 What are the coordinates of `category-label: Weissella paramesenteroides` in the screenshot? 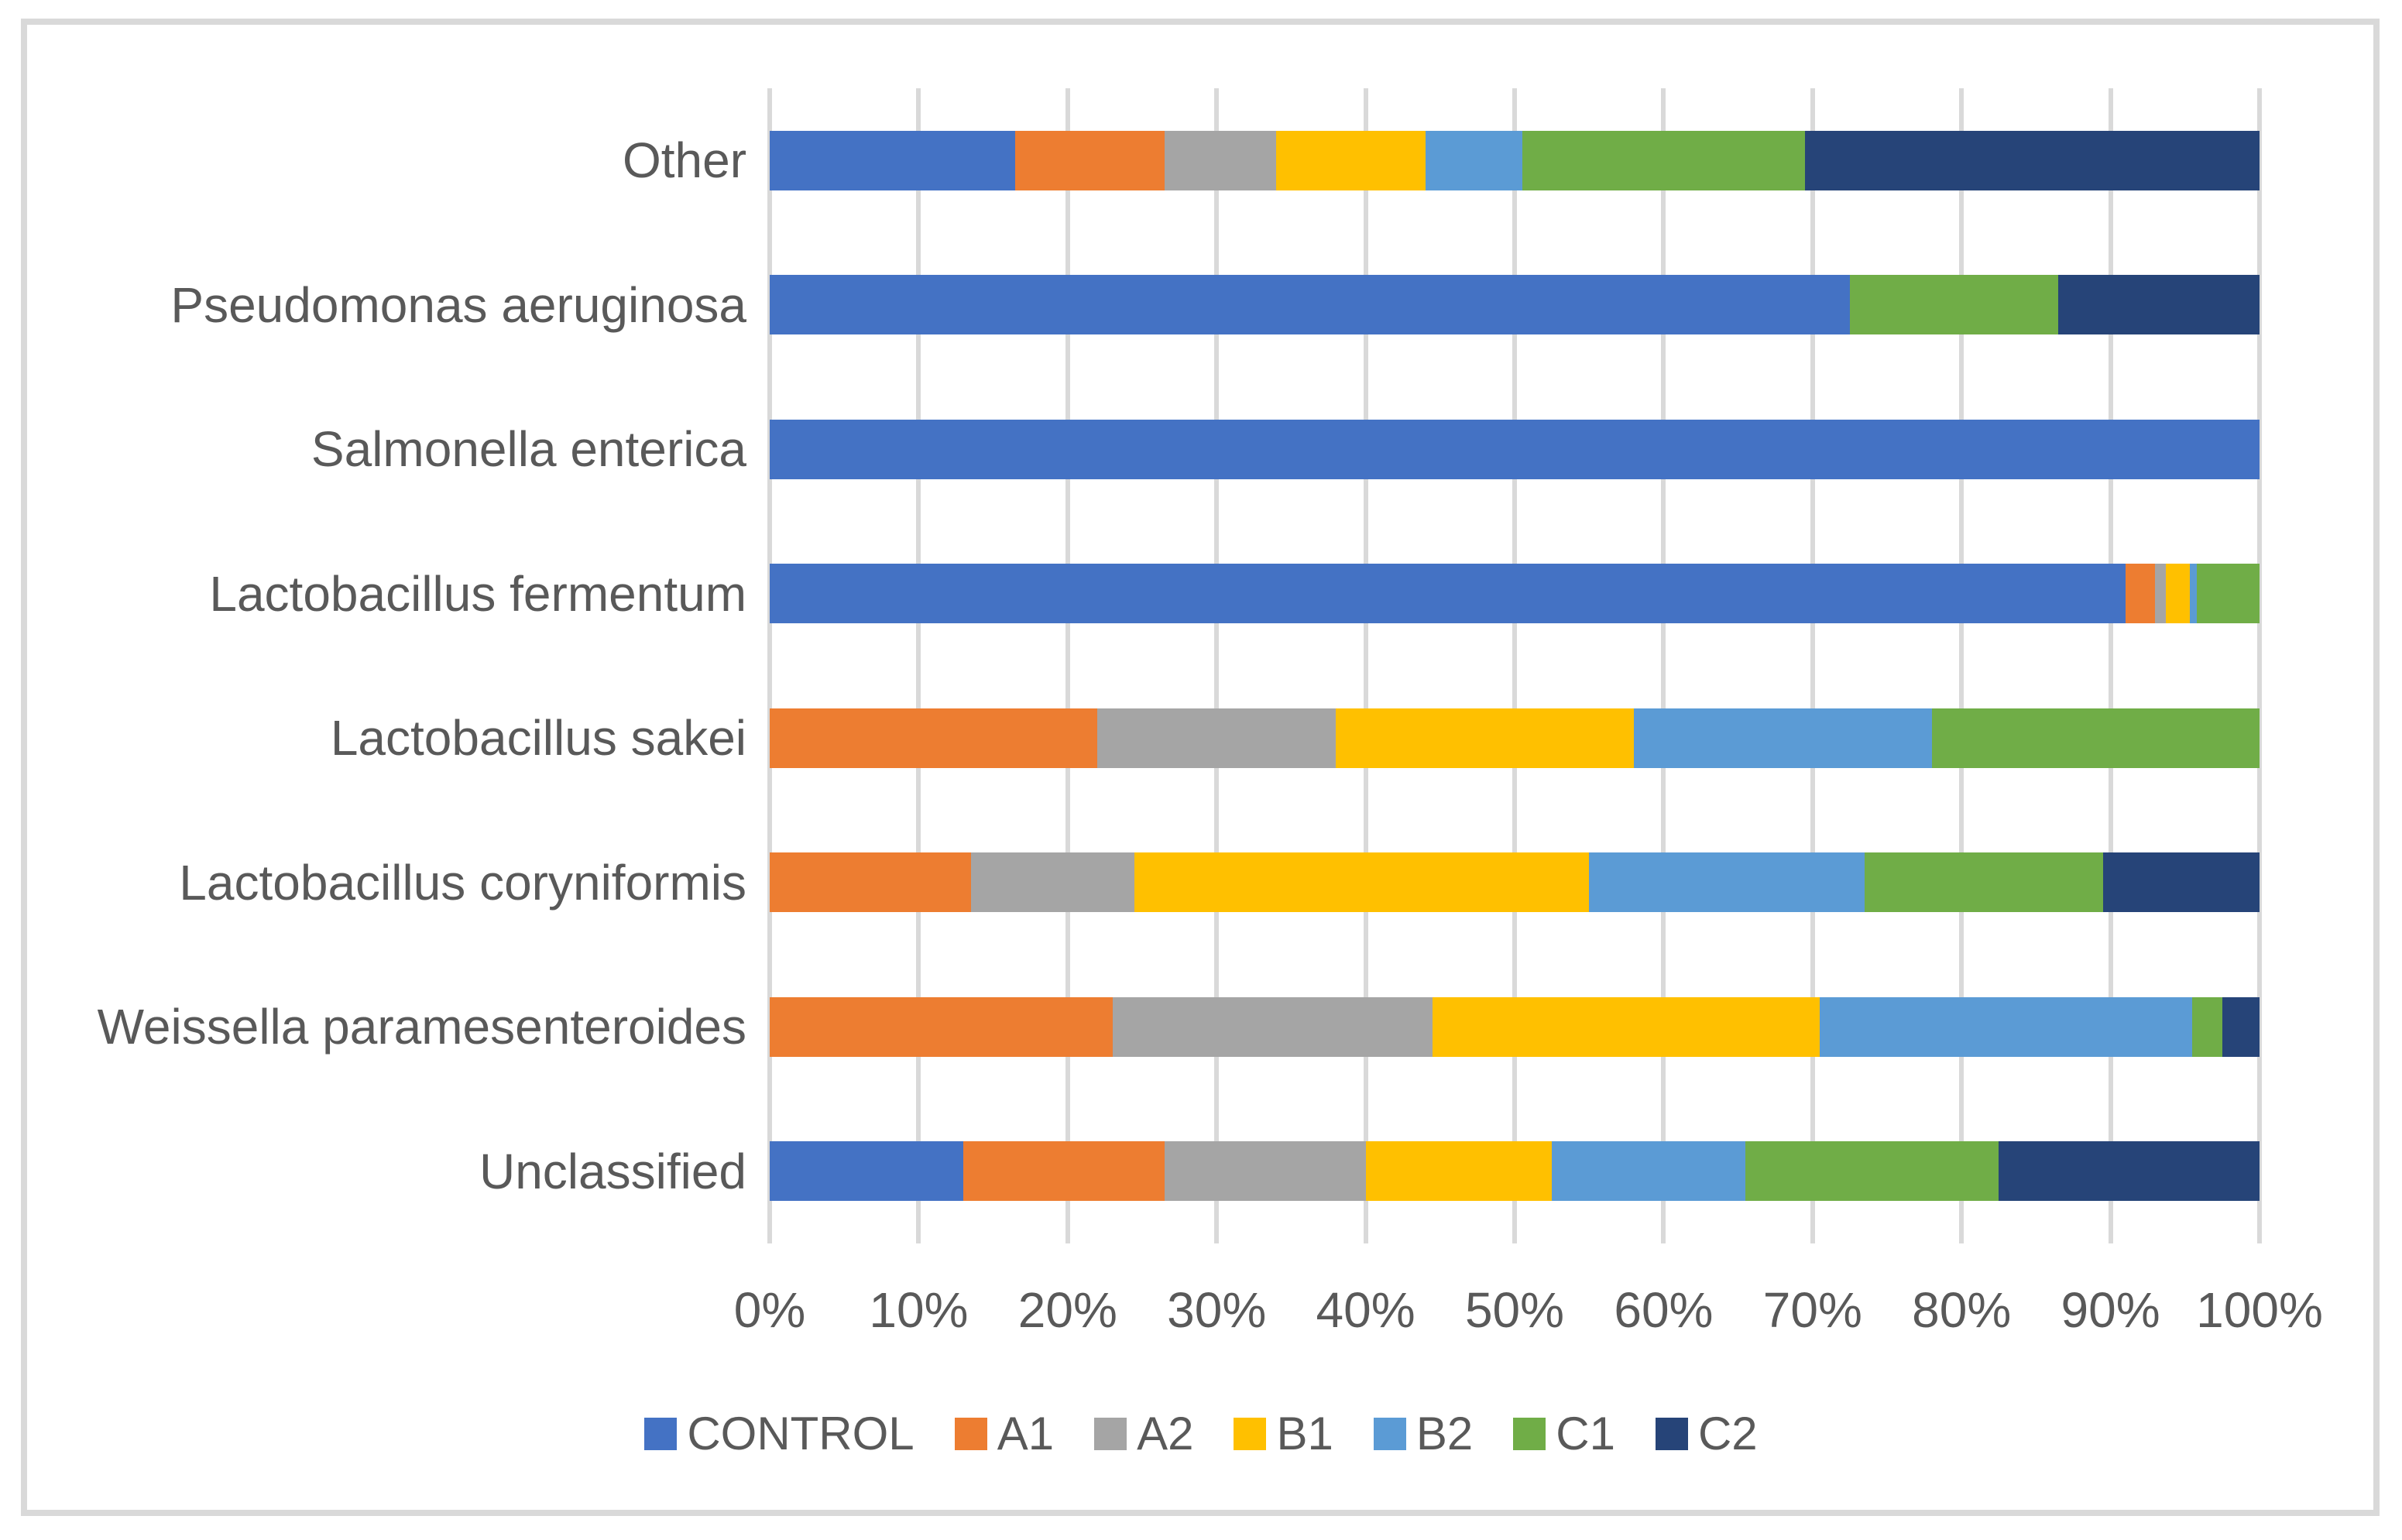 It's located at (421, 1027).